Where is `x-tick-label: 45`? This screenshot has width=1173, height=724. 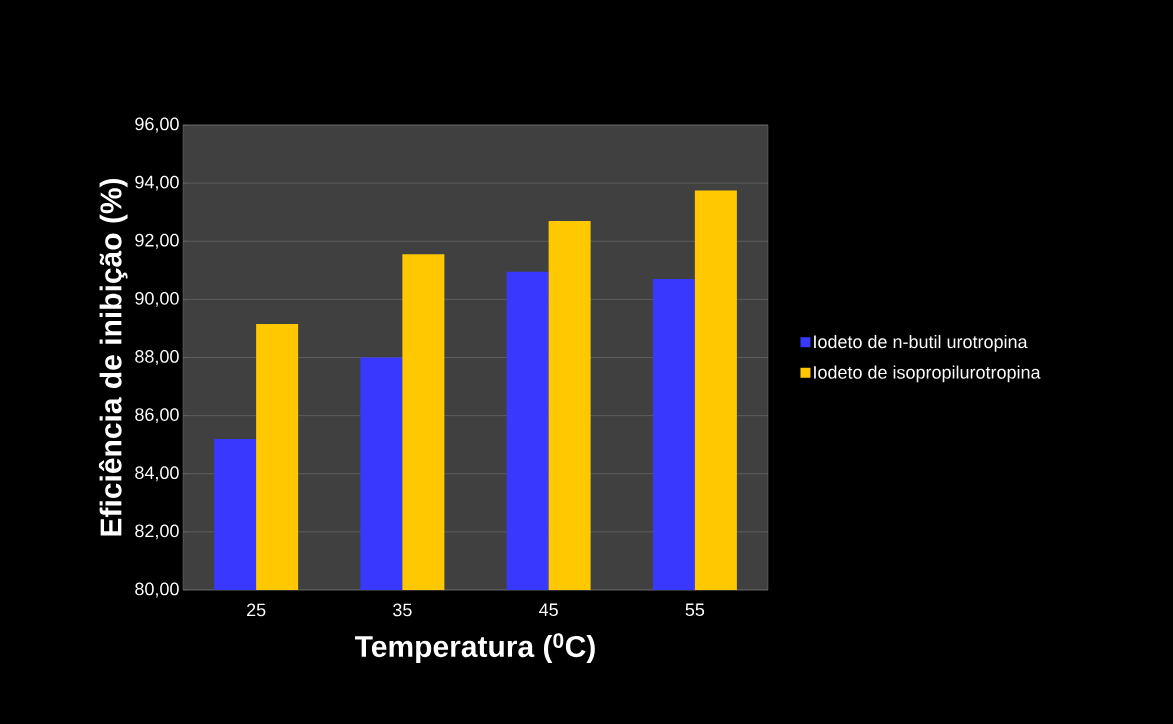
x-tick-label: 45 is located at coordinates (548, 610).